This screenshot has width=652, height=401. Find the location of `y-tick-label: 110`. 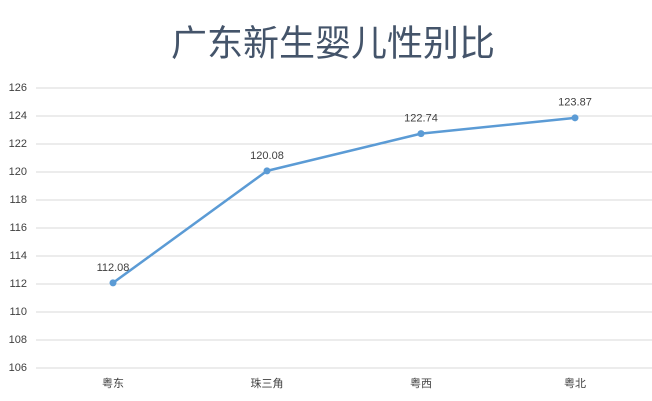

y-tick-label: 110 is located at coordinates (18, 312).